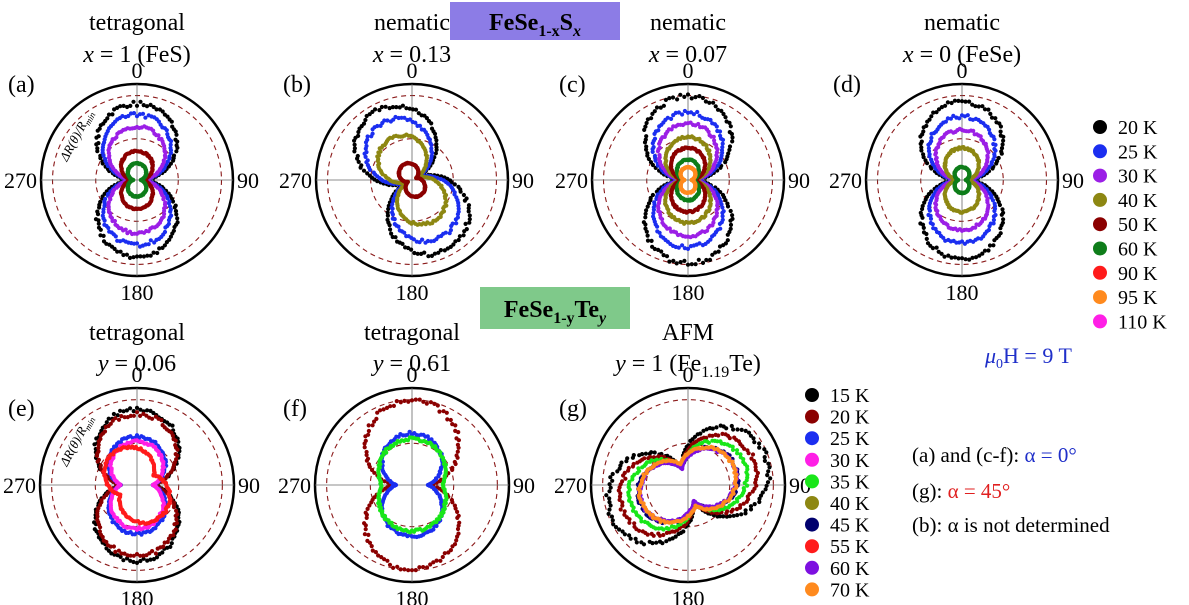 This screenshot has width=1189, height=605. What do you see at coordinates (412, 374) in the screenshot?
I see `angle-label-0: 0` at bounding box center [412, 374].